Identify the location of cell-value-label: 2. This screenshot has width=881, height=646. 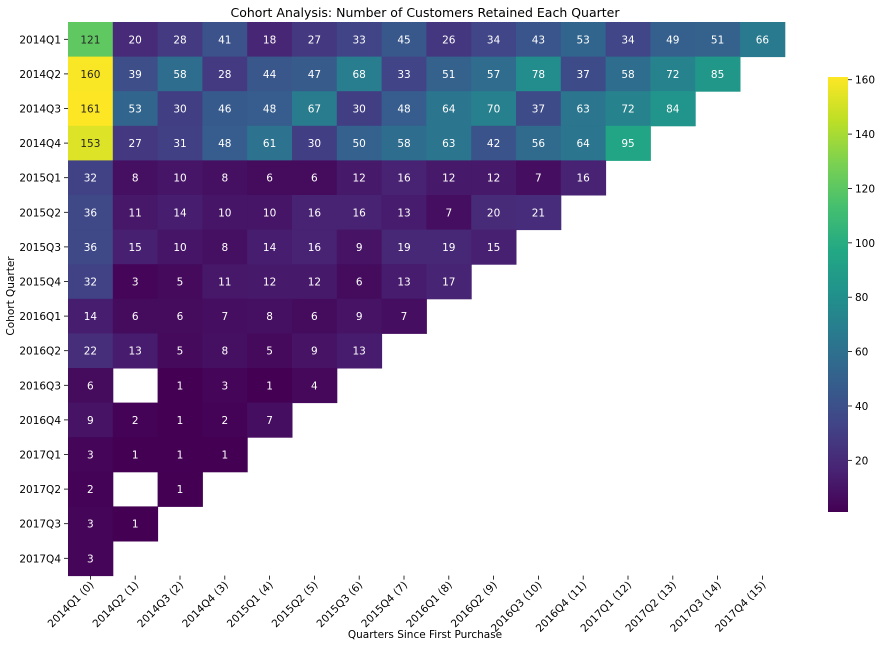
(224, 421).